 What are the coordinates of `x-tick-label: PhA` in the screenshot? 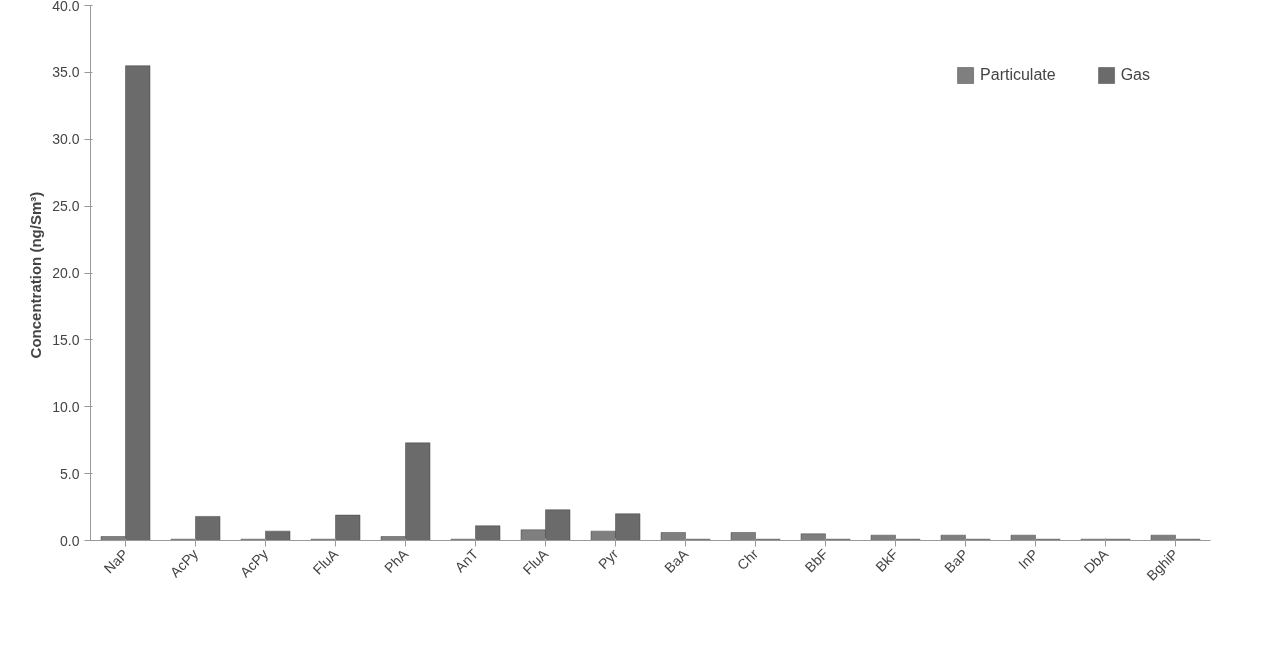 It's located at (396, 560).